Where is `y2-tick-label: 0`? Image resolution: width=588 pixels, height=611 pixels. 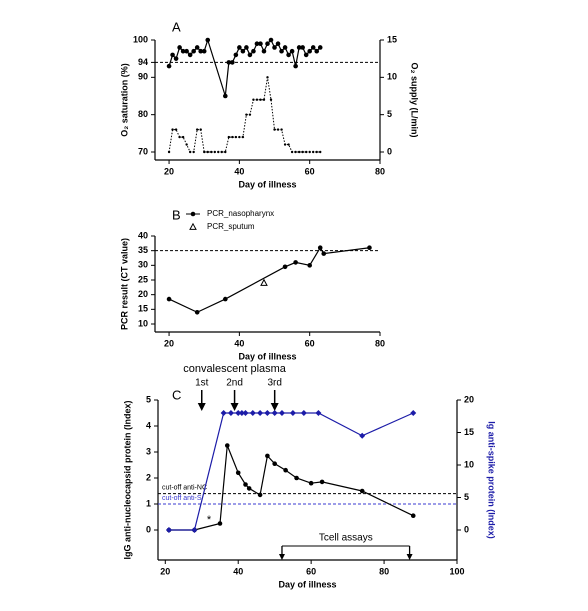 y2-tick-label: 0 is located at coordinates (389, 151).